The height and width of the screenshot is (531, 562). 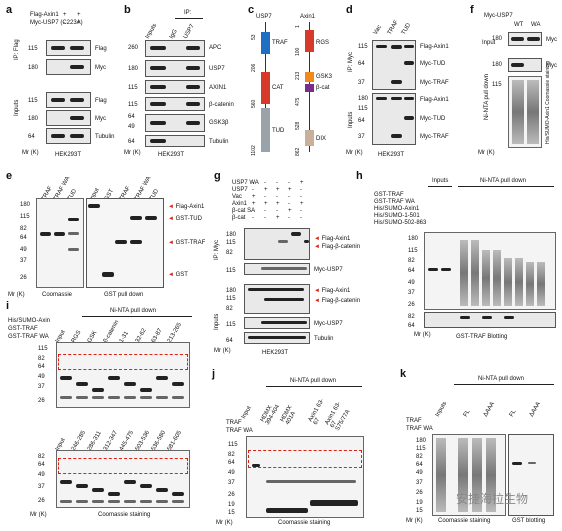 I want to click on column: WT, so click(x=519, y=25).